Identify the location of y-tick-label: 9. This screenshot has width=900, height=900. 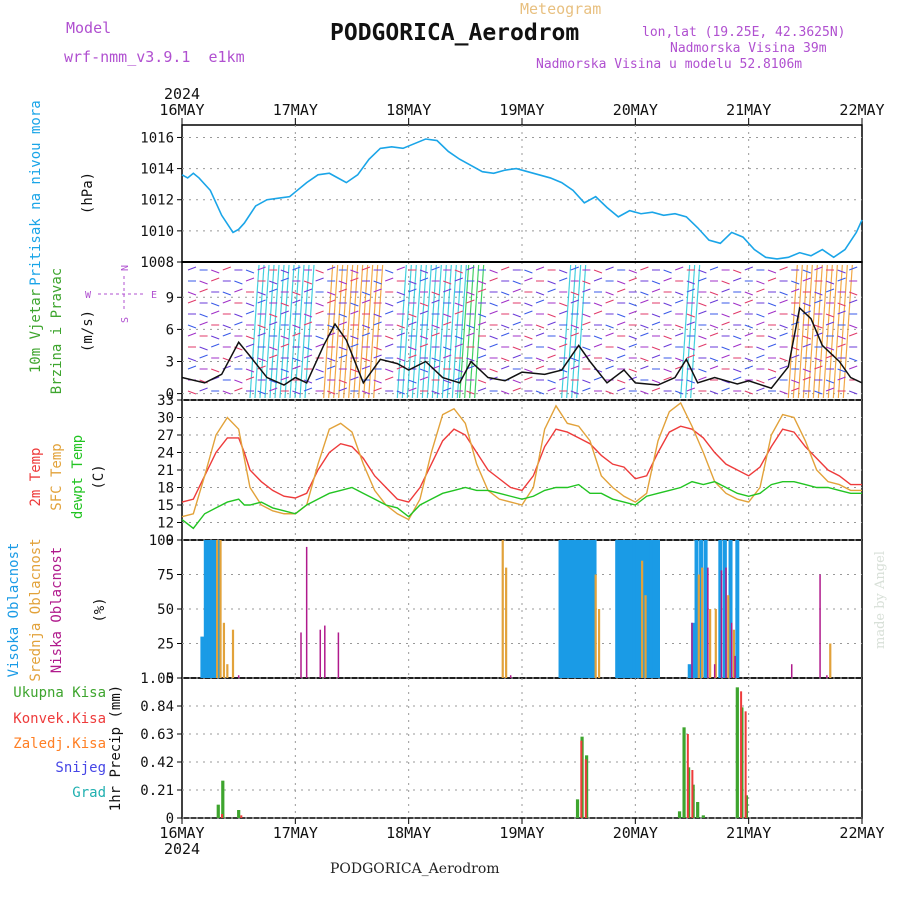
(170, 541).